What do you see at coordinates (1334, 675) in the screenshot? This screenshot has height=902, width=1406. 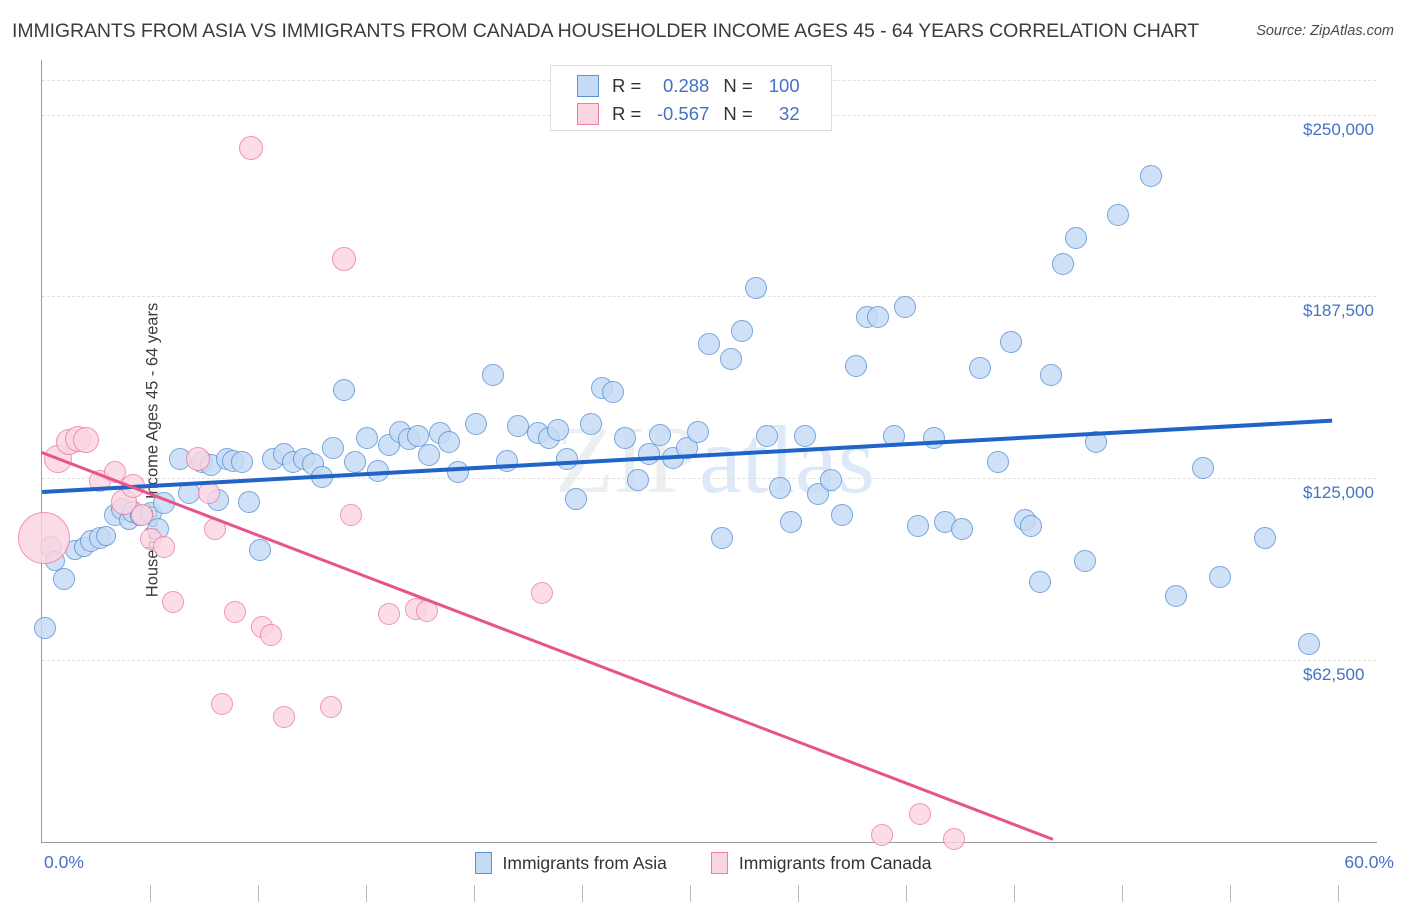 I see `y-axis-tick-label: $62,500` at bounding box center [1334, 675].